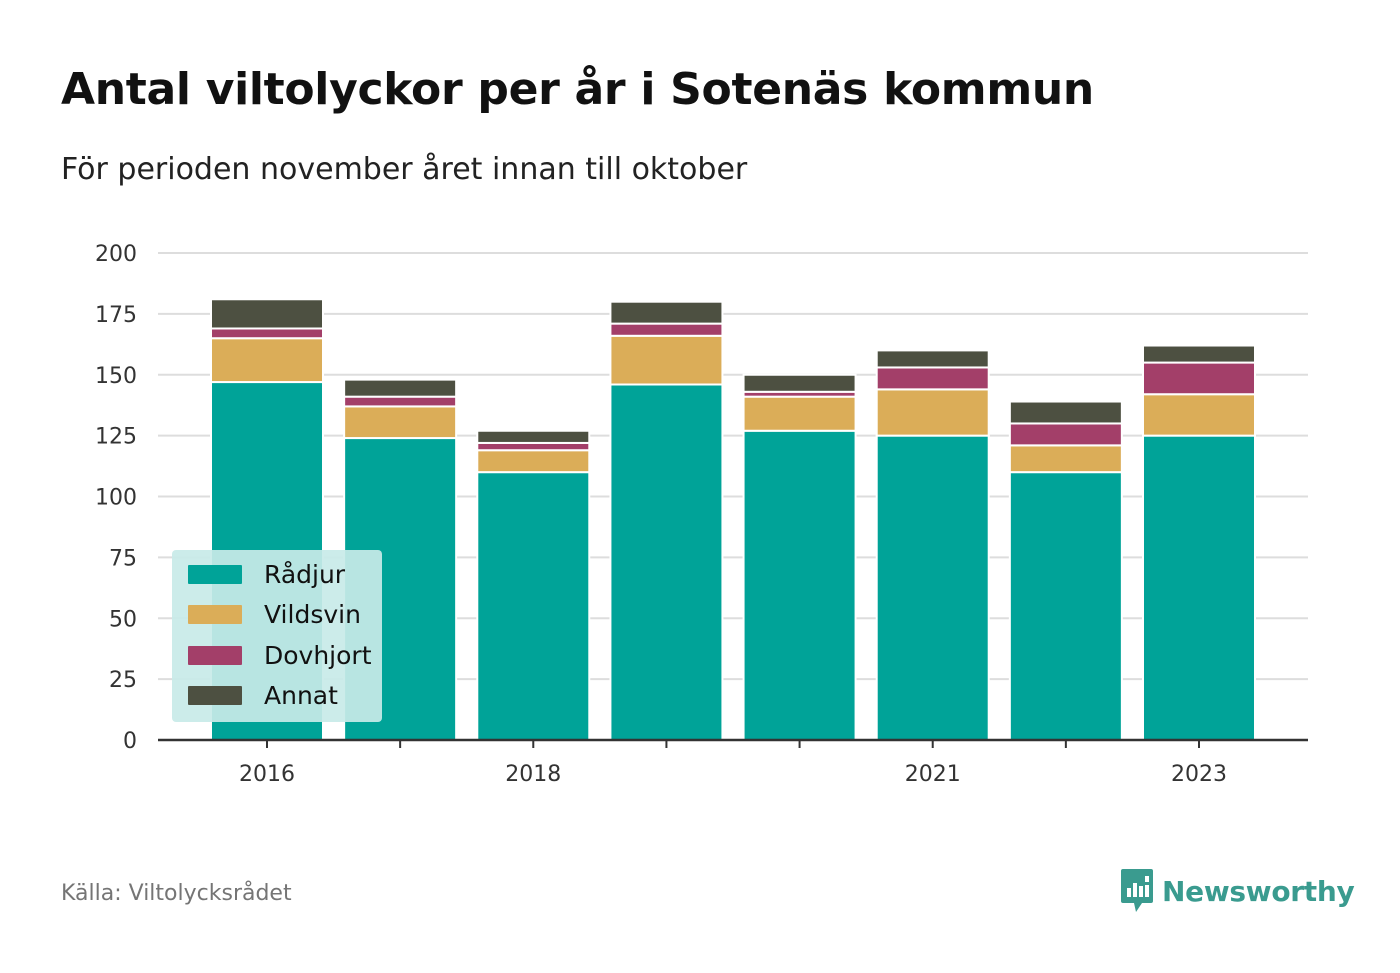 Image resolution: width=1400 pixels, height=973 pixels. What do you see at coordinates (123, 558) in the screenshot?
I see `y-tick-label: 75` at bounding box center [123, 558].